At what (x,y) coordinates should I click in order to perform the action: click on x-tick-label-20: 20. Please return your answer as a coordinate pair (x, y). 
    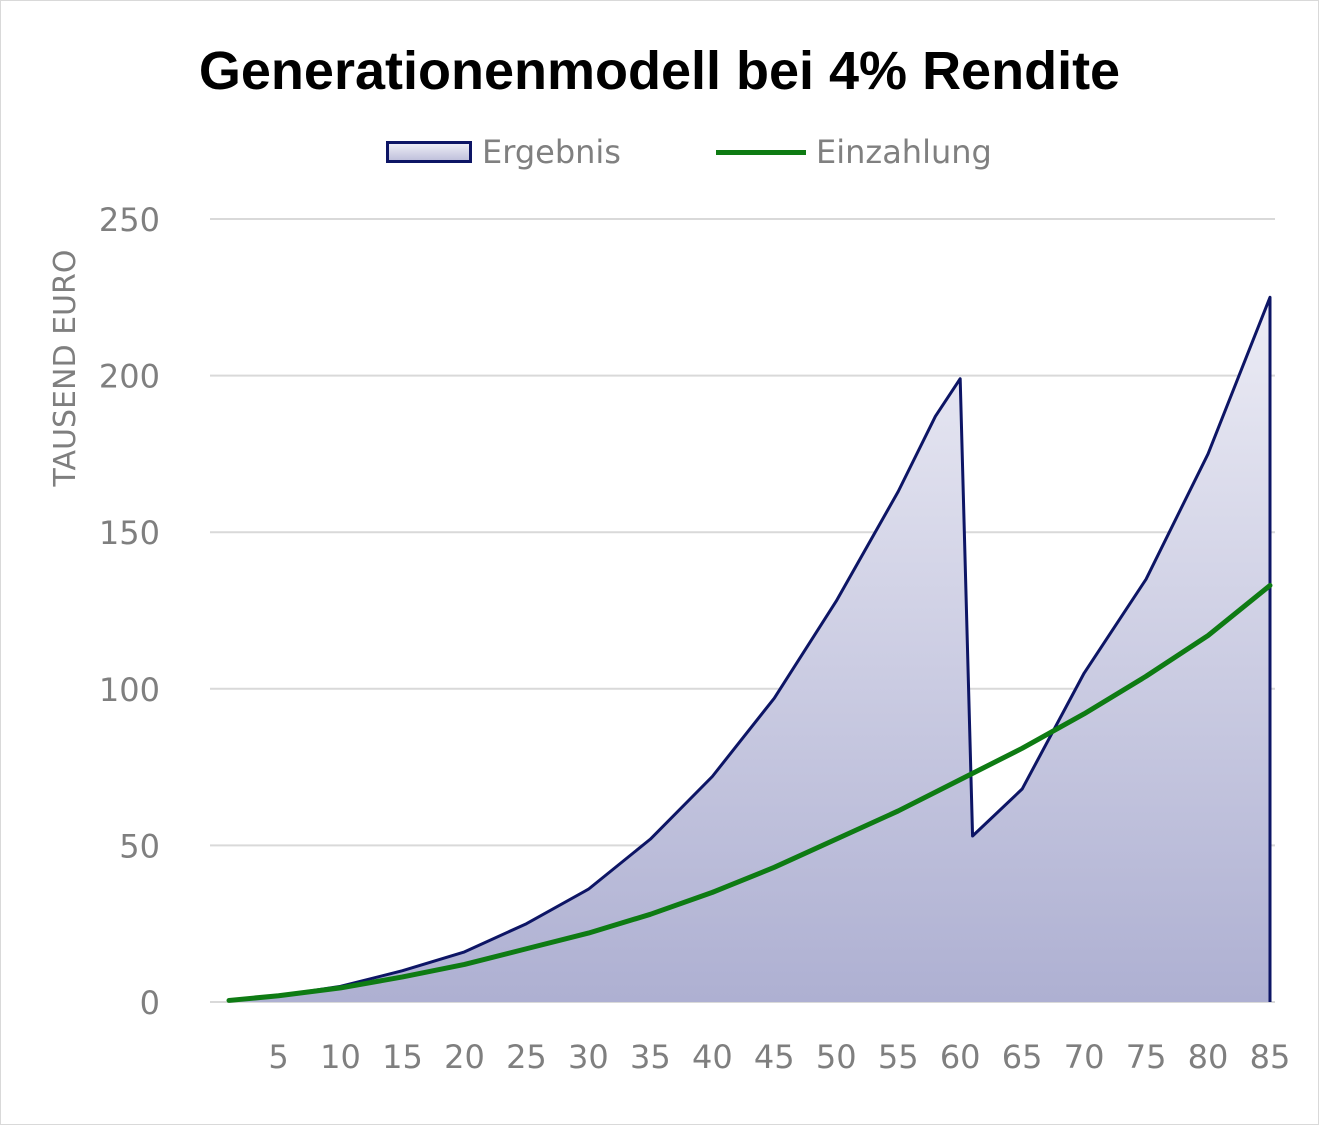
    Looking at the image, I should click on (464, 1057).